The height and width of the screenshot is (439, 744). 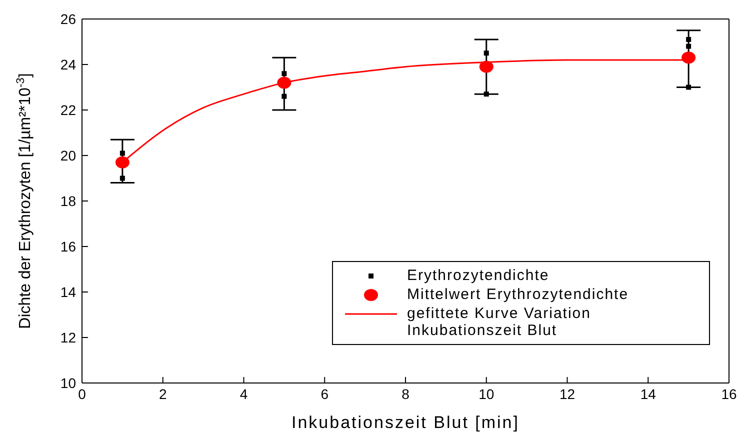 What do you see at coordinates (68, 155) in the screenshot?
I see `y-tick-label: 20` at bounding box center [68, 155].